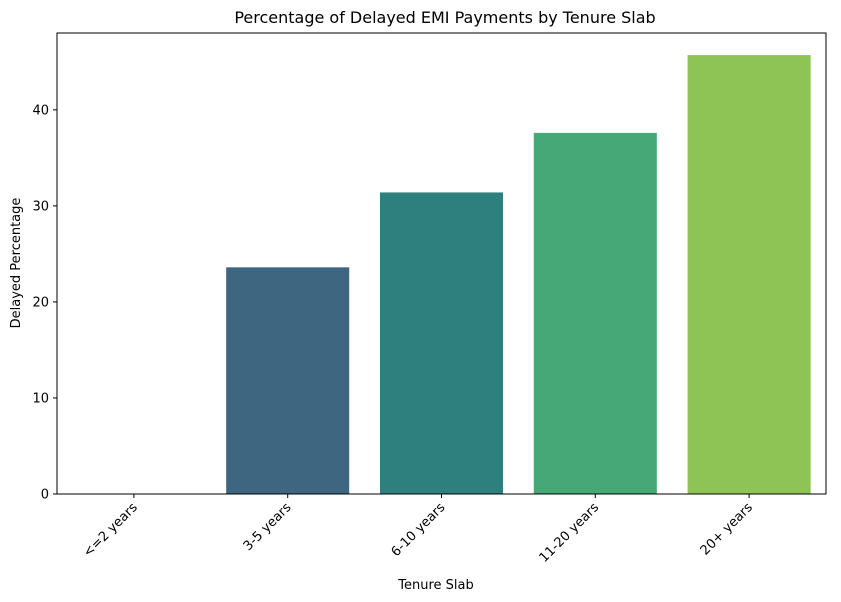 The height and width of the screenshot is (602, 841). I want to click on y-tick-label-1: 10, so click(40, 398).